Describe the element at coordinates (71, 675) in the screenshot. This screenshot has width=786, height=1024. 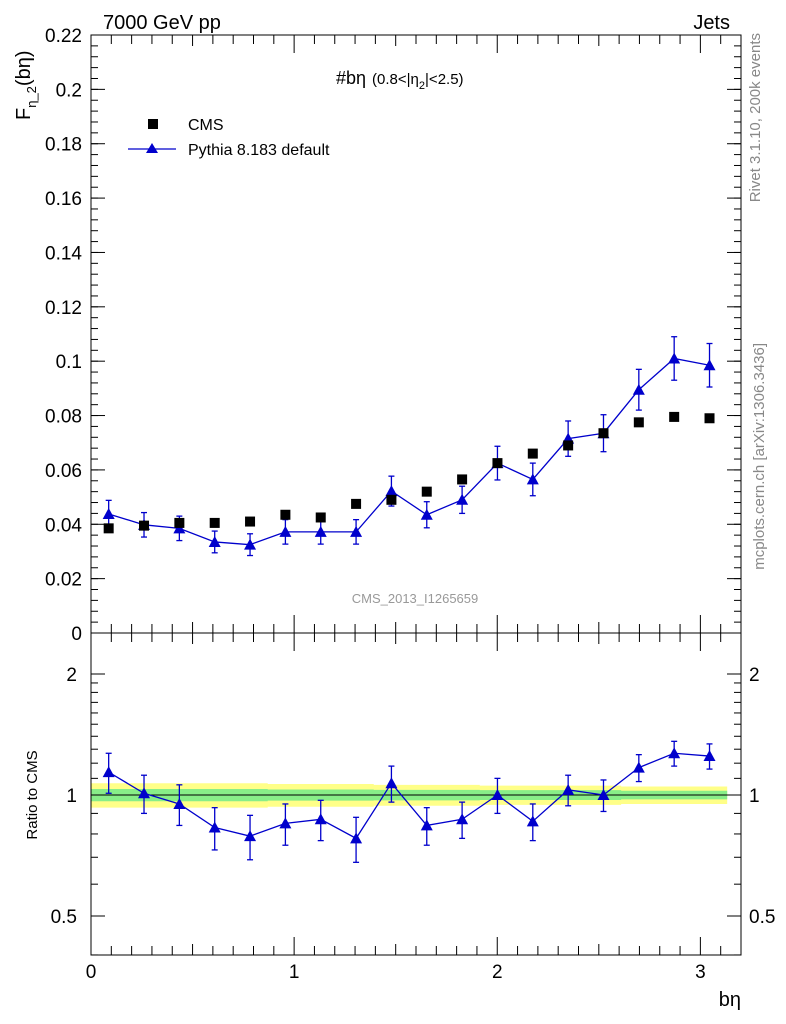
I see `ratio-ytick-label: 2` at that location.